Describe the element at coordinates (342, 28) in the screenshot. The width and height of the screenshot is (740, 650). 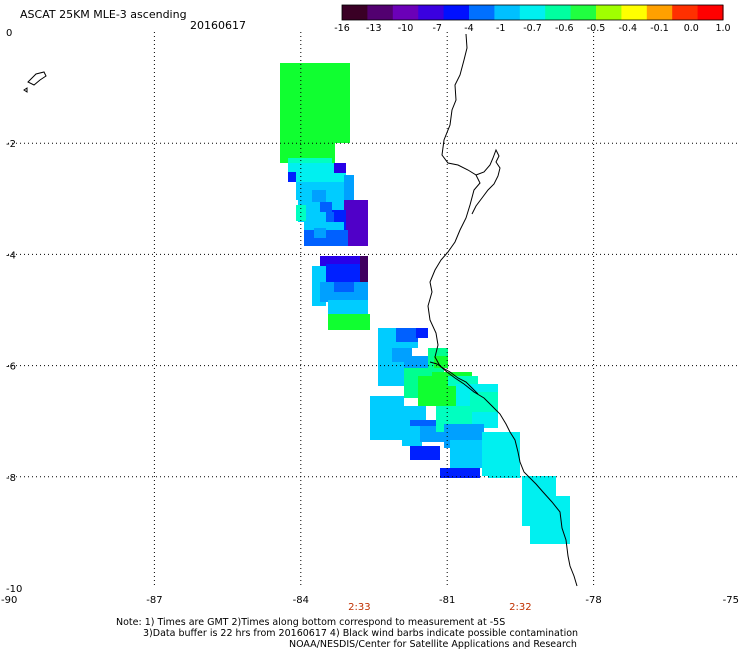
I see `colorbar-tick-label: -16` at that location.